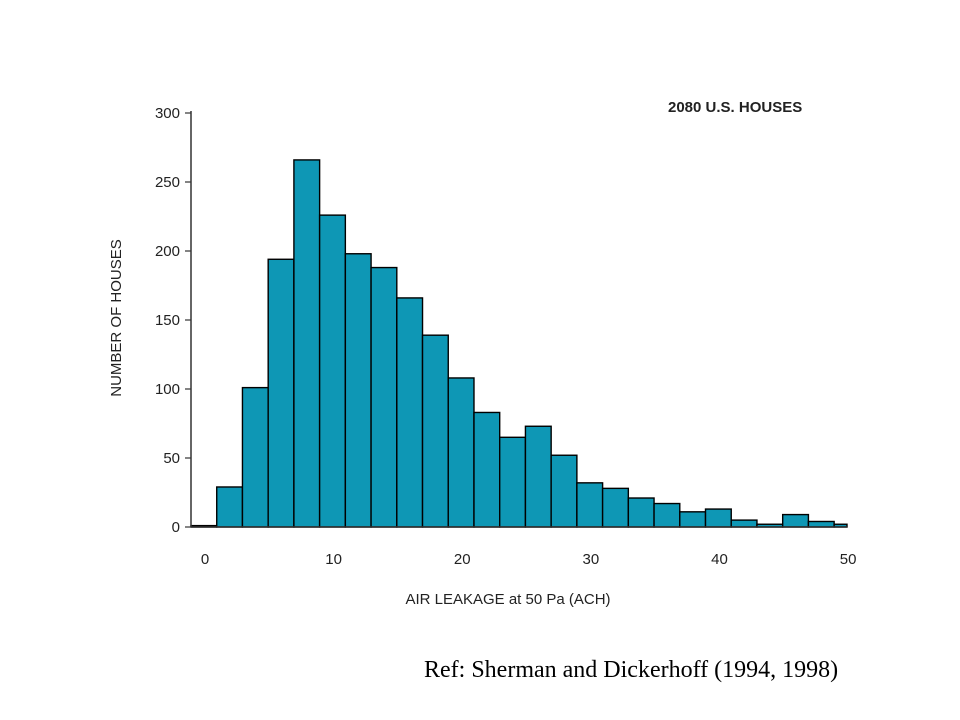  Describe the element at coordinates (333, 559) in the screenshot. I see `x-tick-label: 10` at that location.